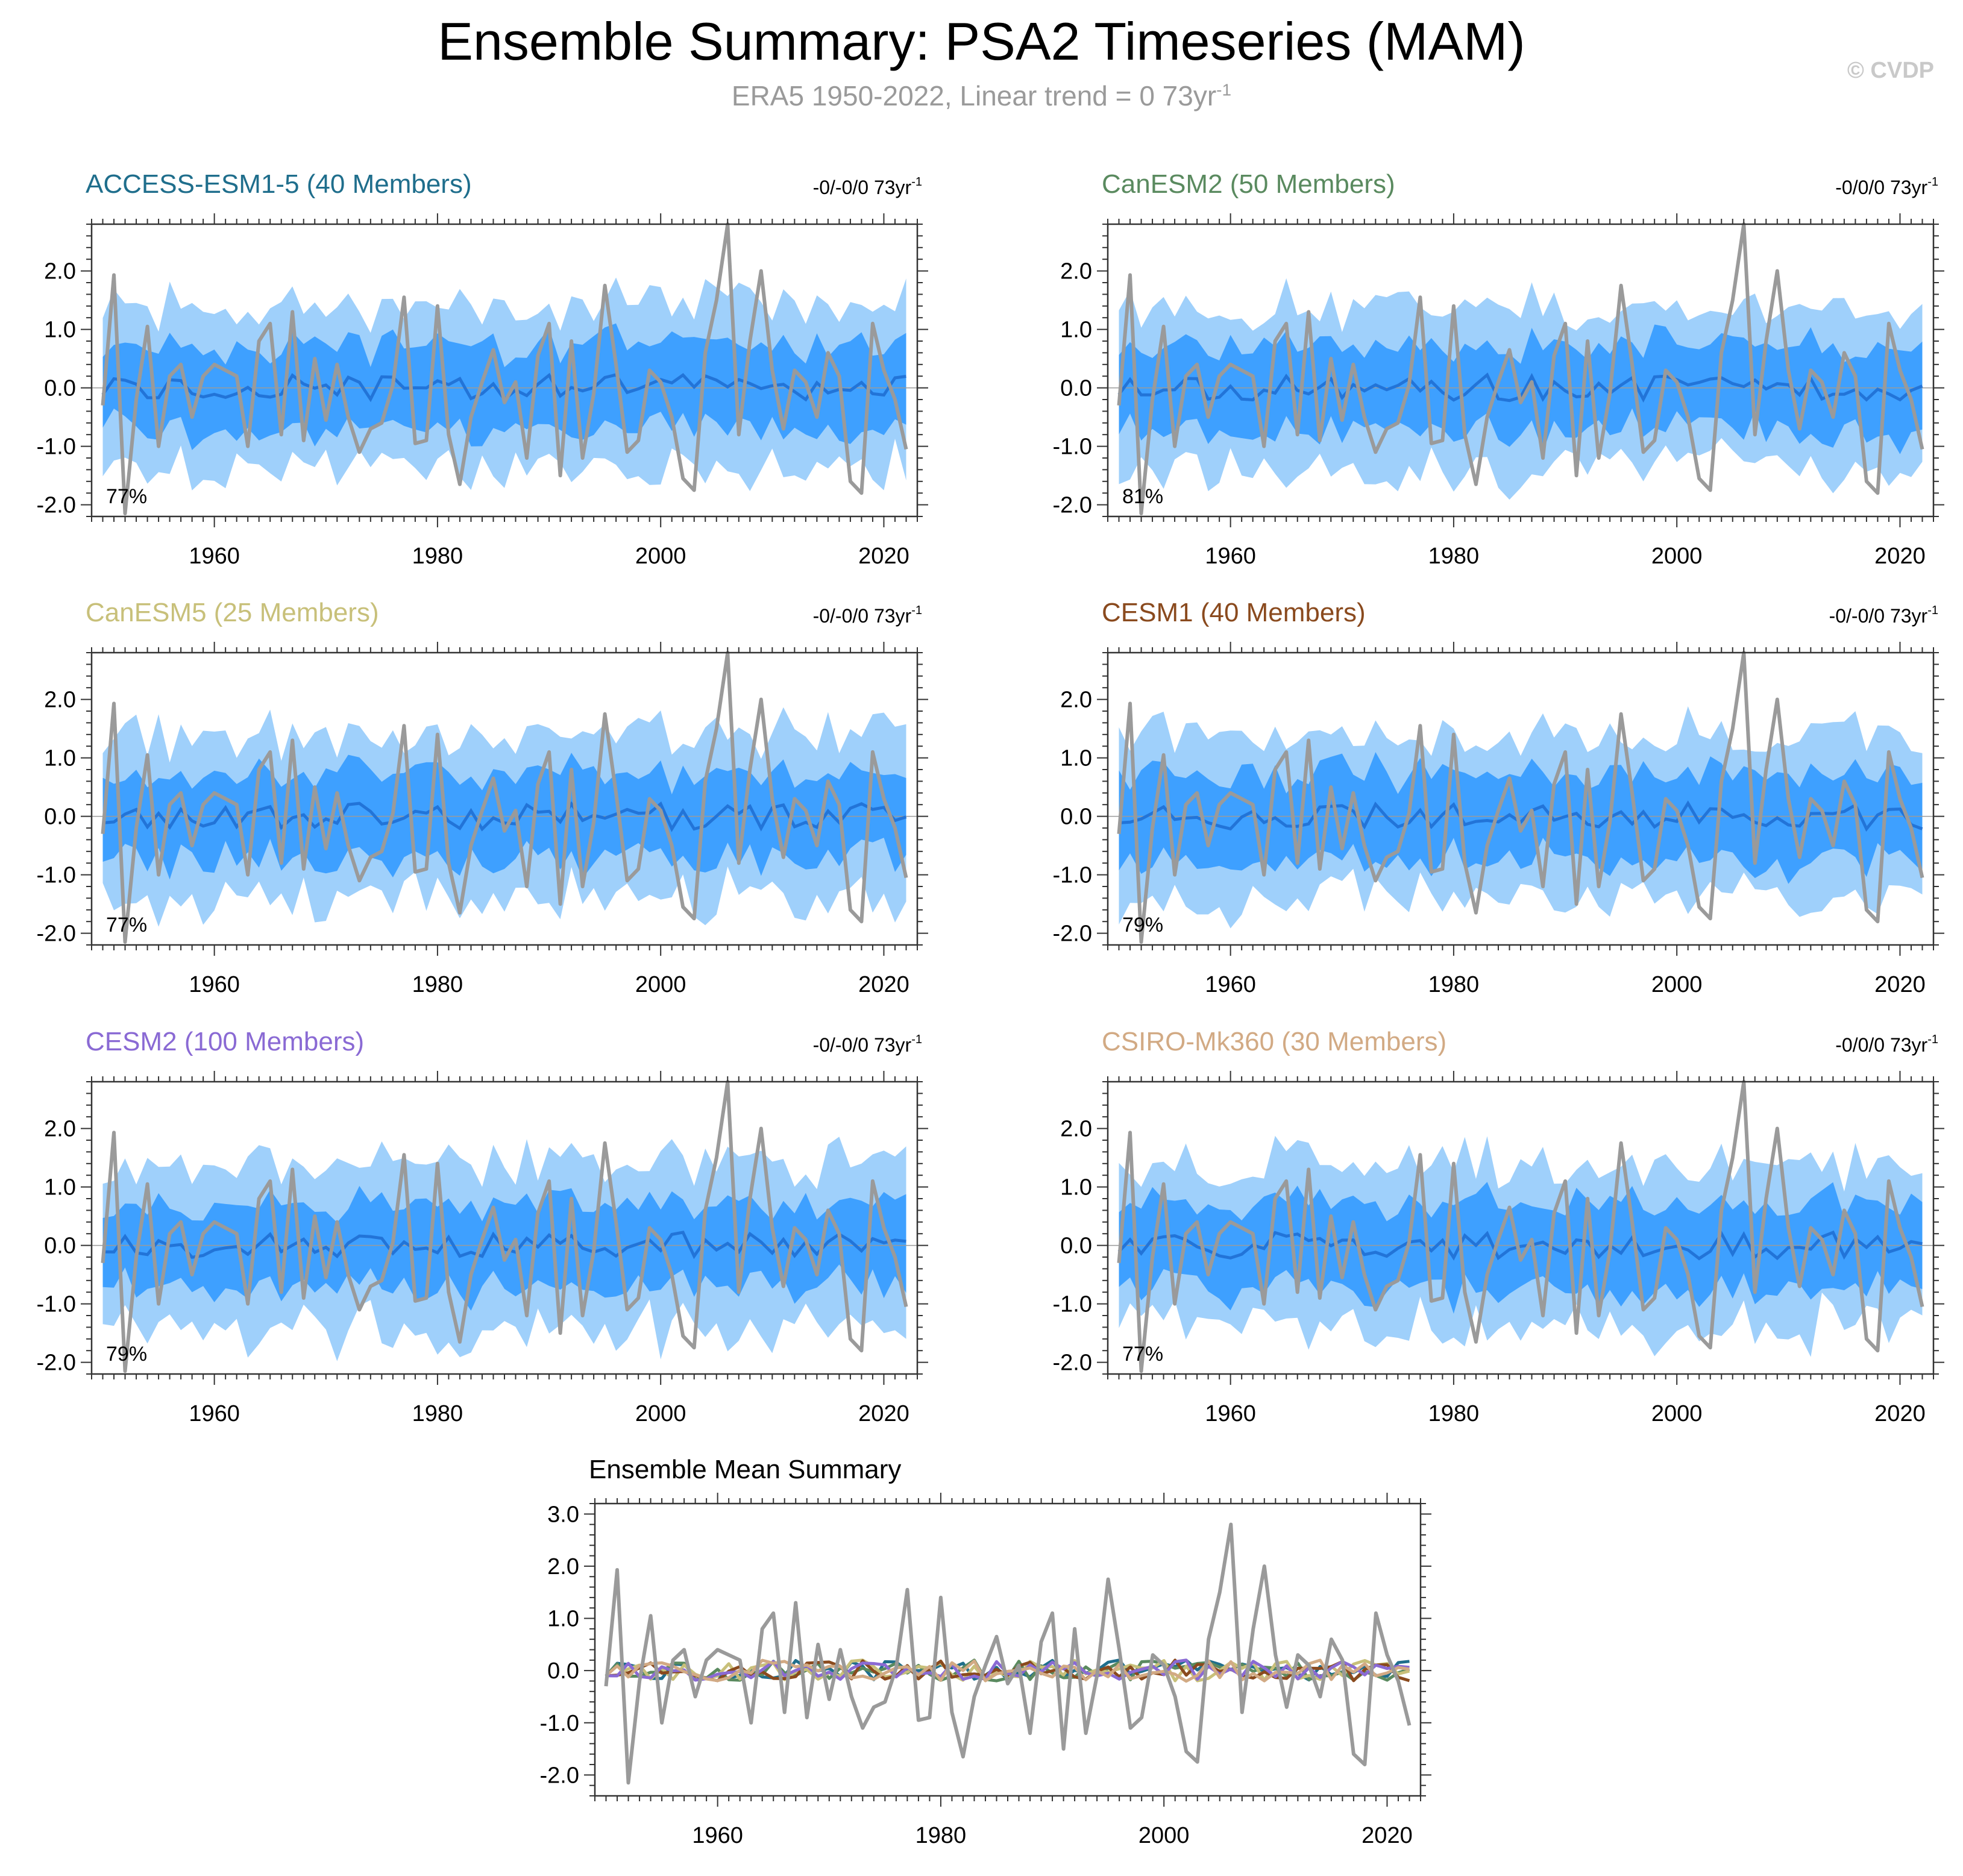  What do you see at coordinates (56, 1304) in the screenshot?
I see `panel-cesm2-y-tick-label: -1.0` at bounding box center [56, 1304].